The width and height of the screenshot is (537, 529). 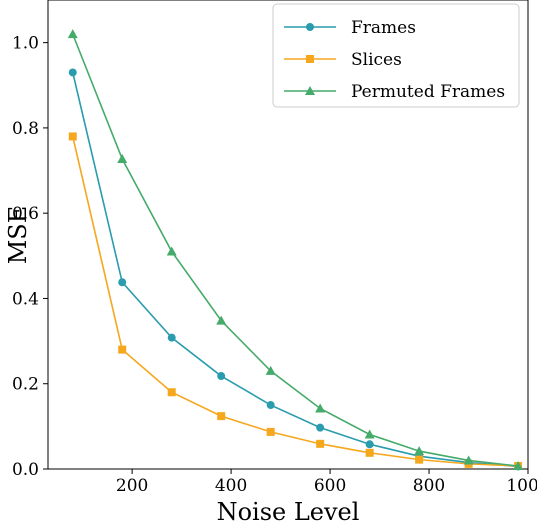 What do you see at coordinates (25, 299) in the screenshot?
I see `y-tick-label: 0.4` at bounding box center [25, 299].